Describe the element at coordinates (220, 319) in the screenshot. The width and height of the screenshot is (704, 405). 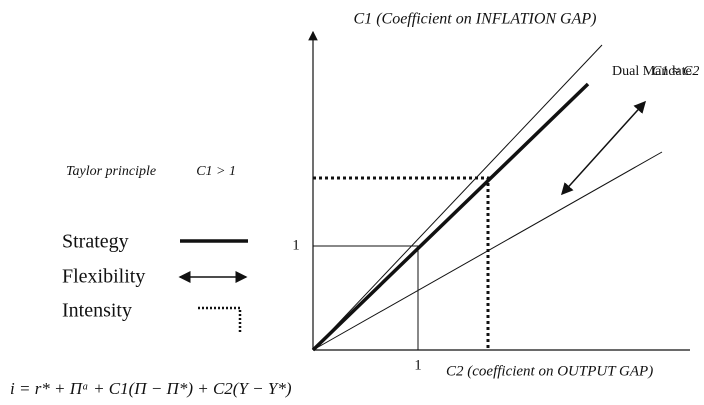
I see `legend-intensity-swatch` at that location.